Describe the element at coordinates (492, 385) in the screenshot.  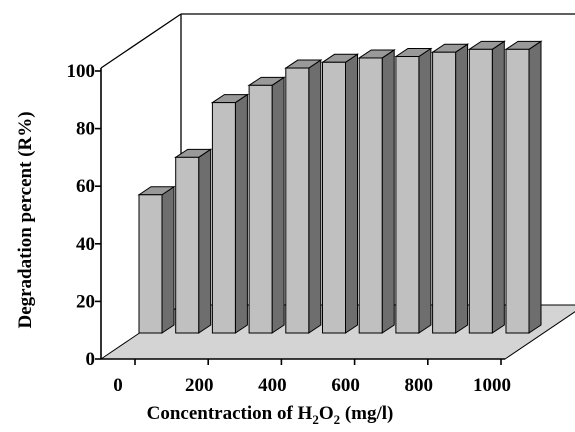
I see `x-tick-label: 1000` at that location.